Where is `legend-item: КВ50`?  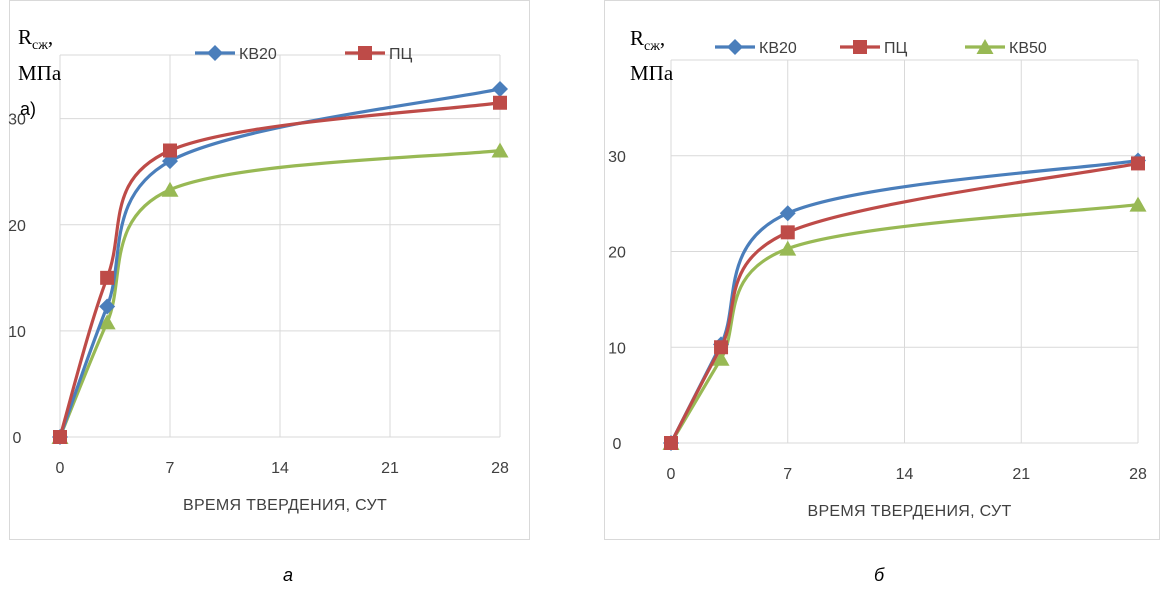 legend-item: КВ50 is located at coordinates (1006, 48).